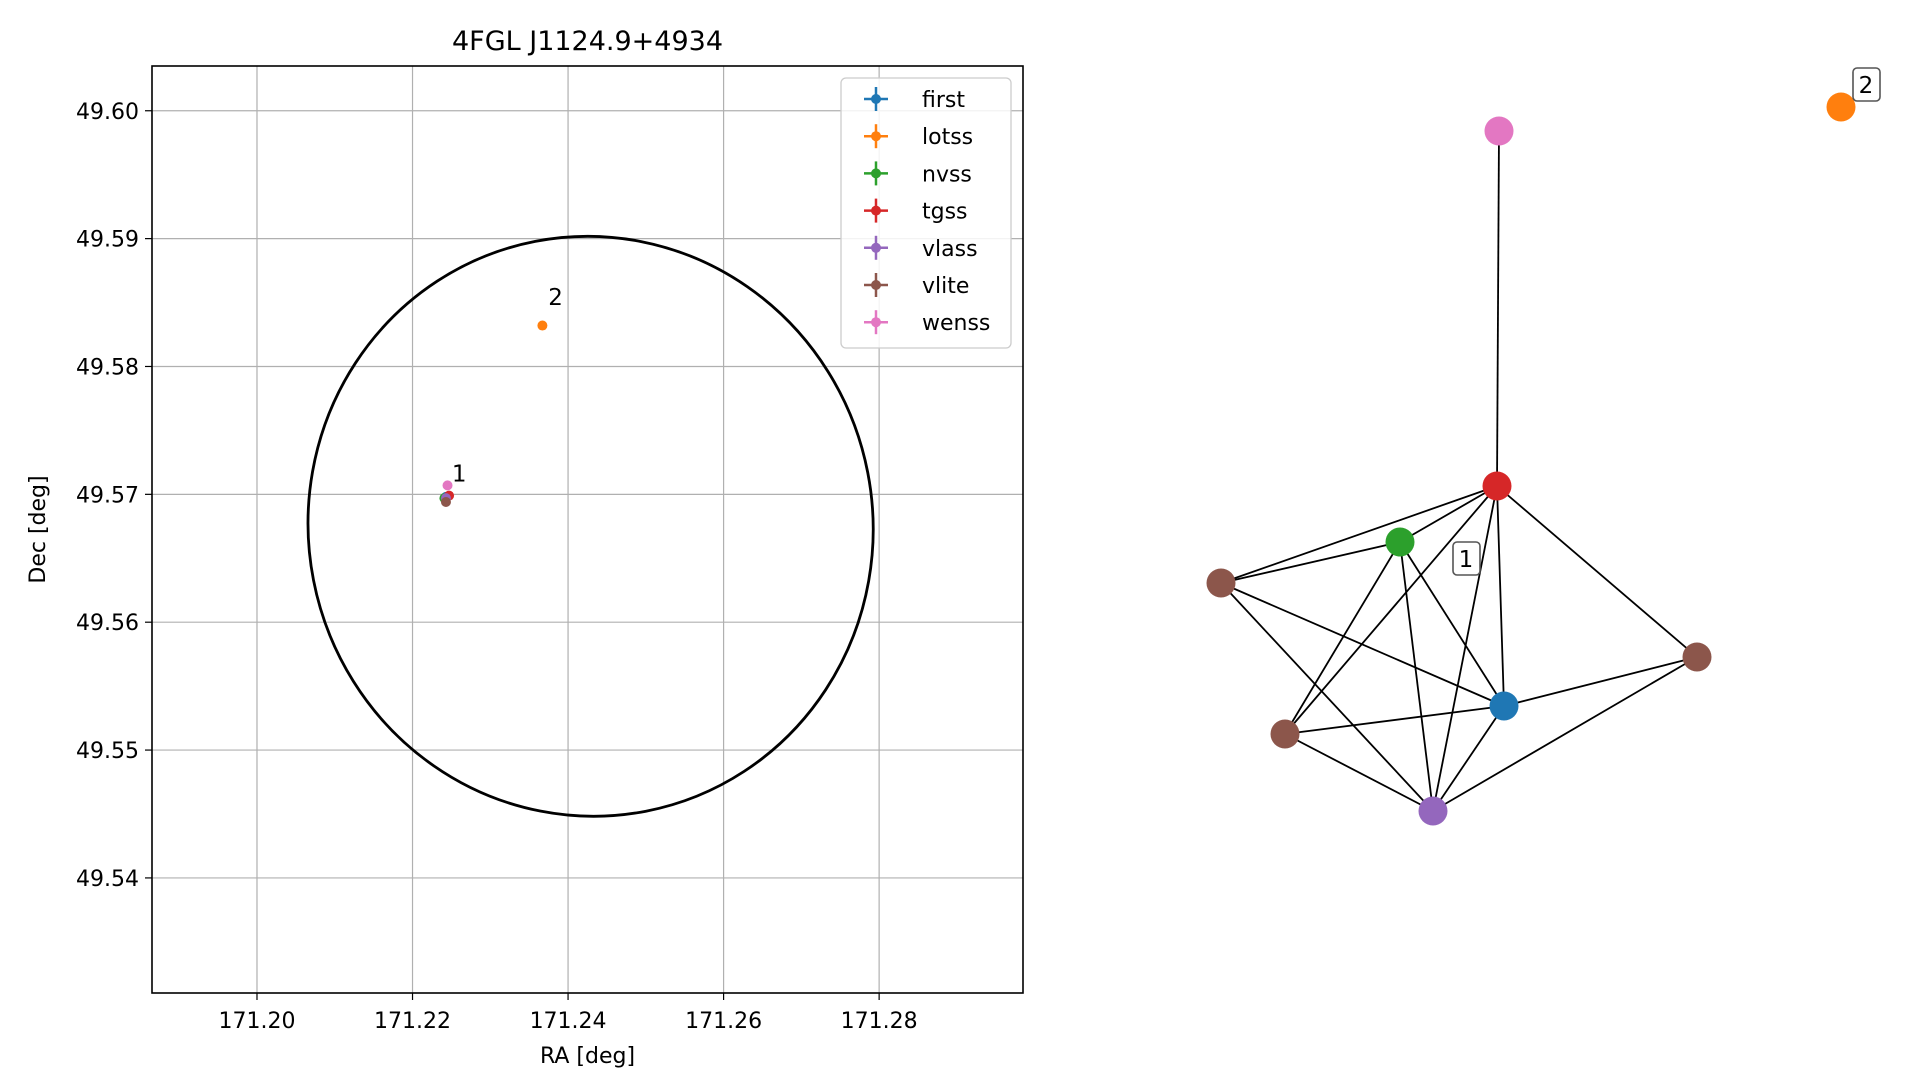  Describe the element at coordinates (876, 136) in the screenshot. I see `legend-marker-lotss` at that location.